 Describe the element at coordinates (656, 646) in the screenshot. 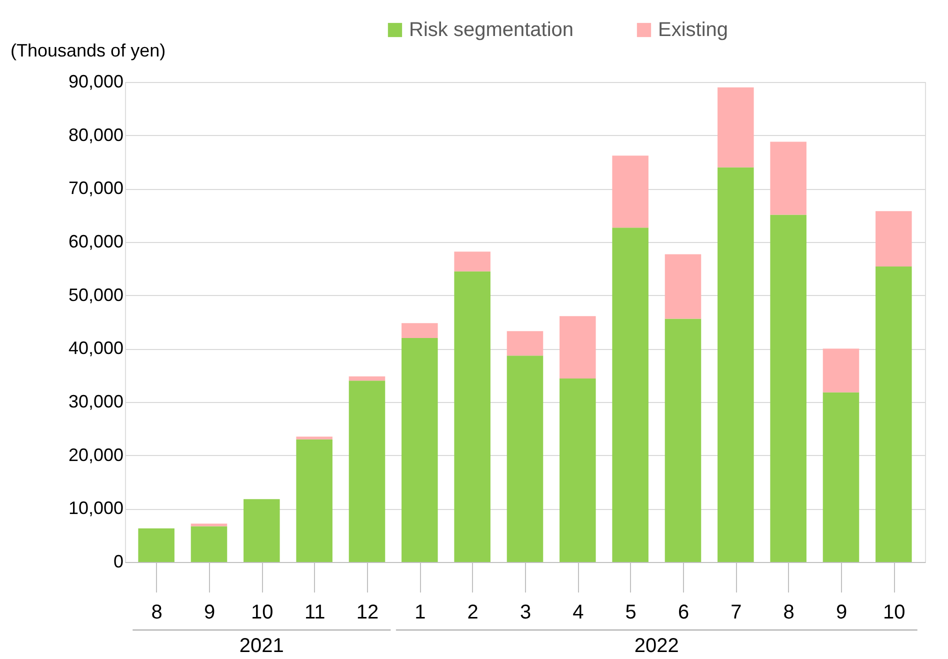

I see `text: 2022` at that location.